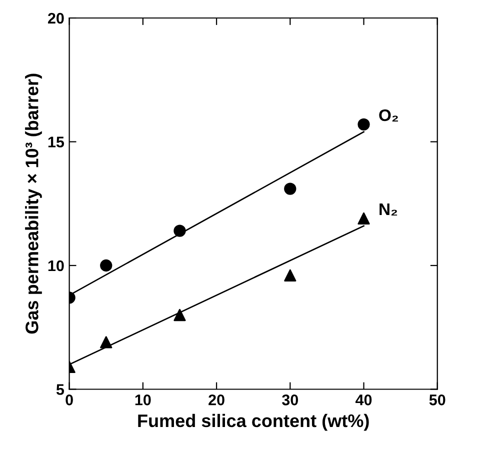 This screenshot has width=478, height=450. What do you see at coordinates (33, 204) in the screenshot?
I see `y-axis-title: Gas permeability × 10³ (barrer)` at bounding box center [33, 204].